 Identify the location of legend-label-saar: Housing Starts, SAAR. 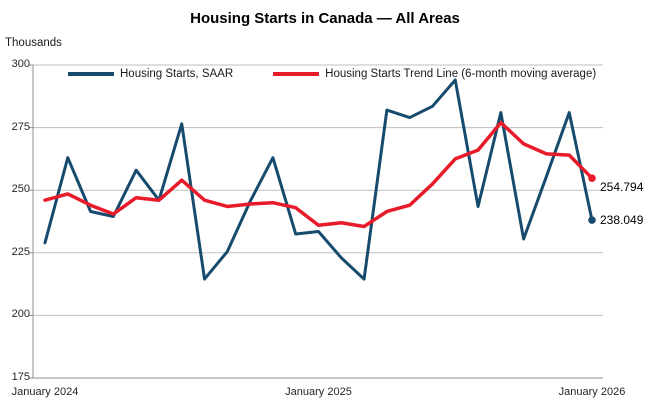
(177, 74).